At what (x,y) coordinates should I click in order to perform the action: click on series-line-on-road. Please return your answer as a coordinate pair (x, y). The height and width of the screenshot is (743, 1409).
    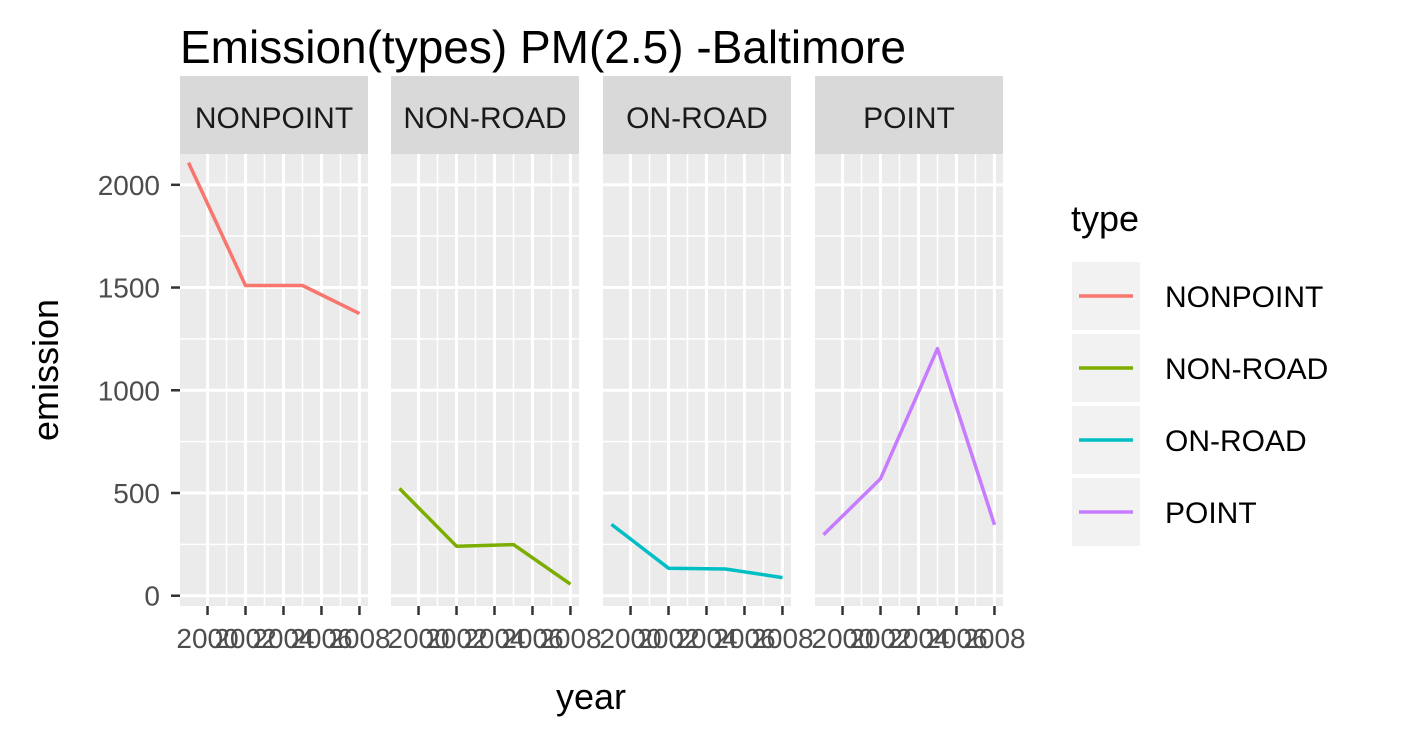
    Looking at the image, I should click on (696, 551).